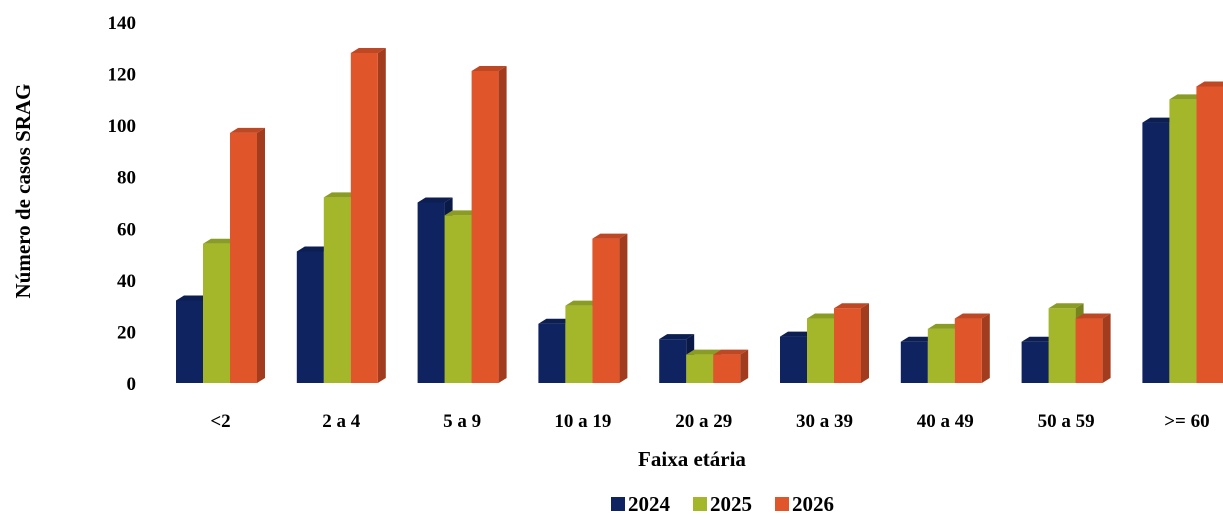 The width and height of the screenshot is (1223, 519). What do you see at coordinates (945, 421) in the screenshot?
I see `x-tick-label: 40 a 49` at bounding box center [945, 421].